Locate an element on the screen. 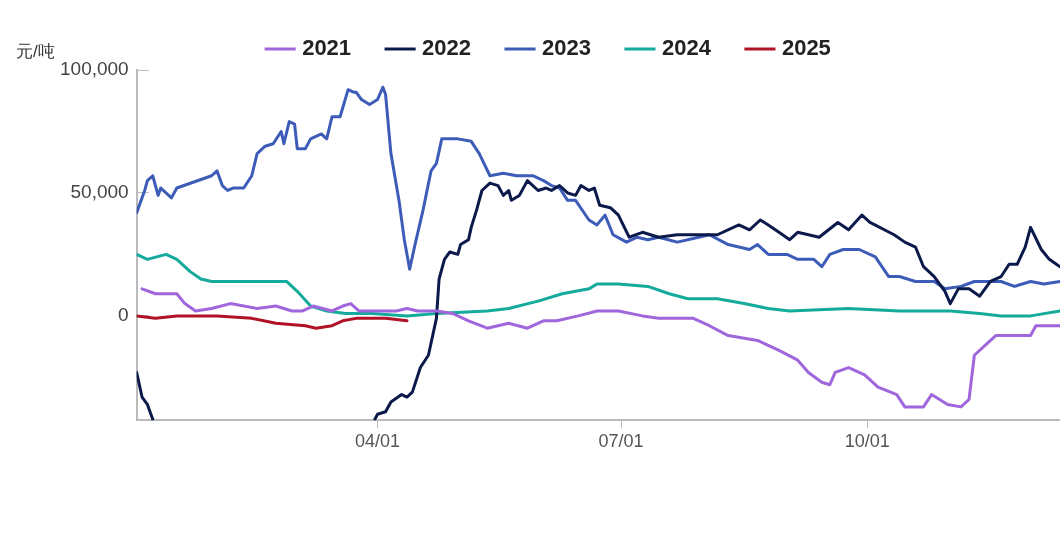 Image resolution: width=1060 pixels, height=538 pixels. x-tick-label: 10/01 is located at coordinates (867, 441).